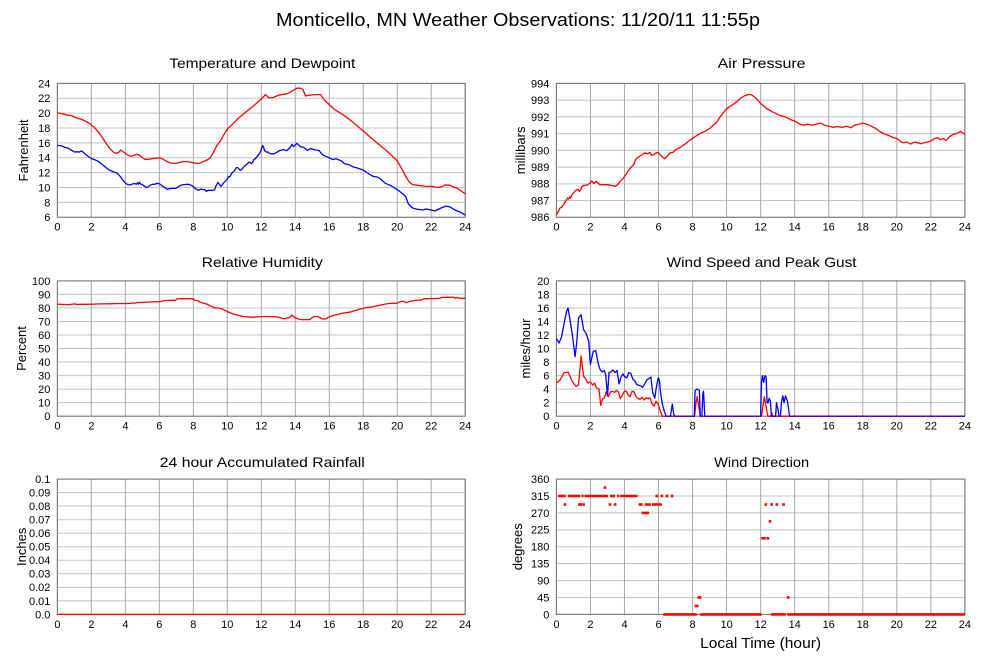 The image size is (999, 664). I want to click on svg-text: 0.0, so click(42, 615).